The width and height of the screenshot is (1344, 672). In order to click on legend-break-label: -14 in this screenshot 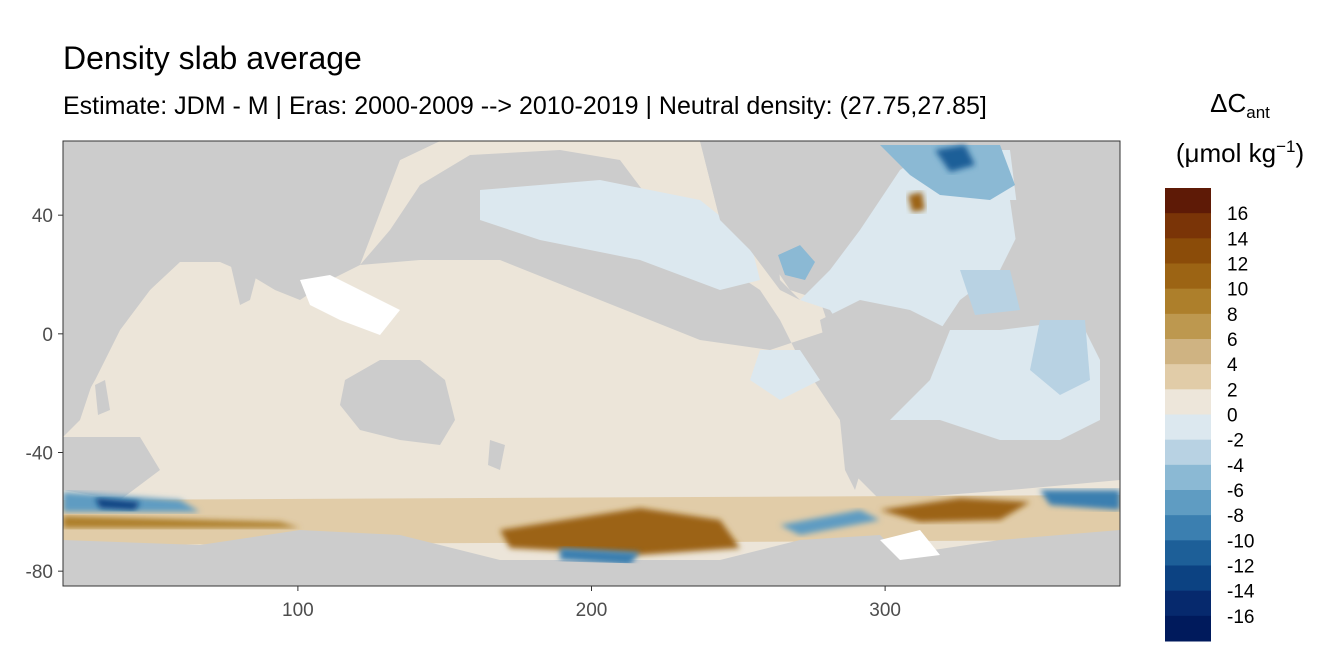, I will do `click(1241, 592)`.